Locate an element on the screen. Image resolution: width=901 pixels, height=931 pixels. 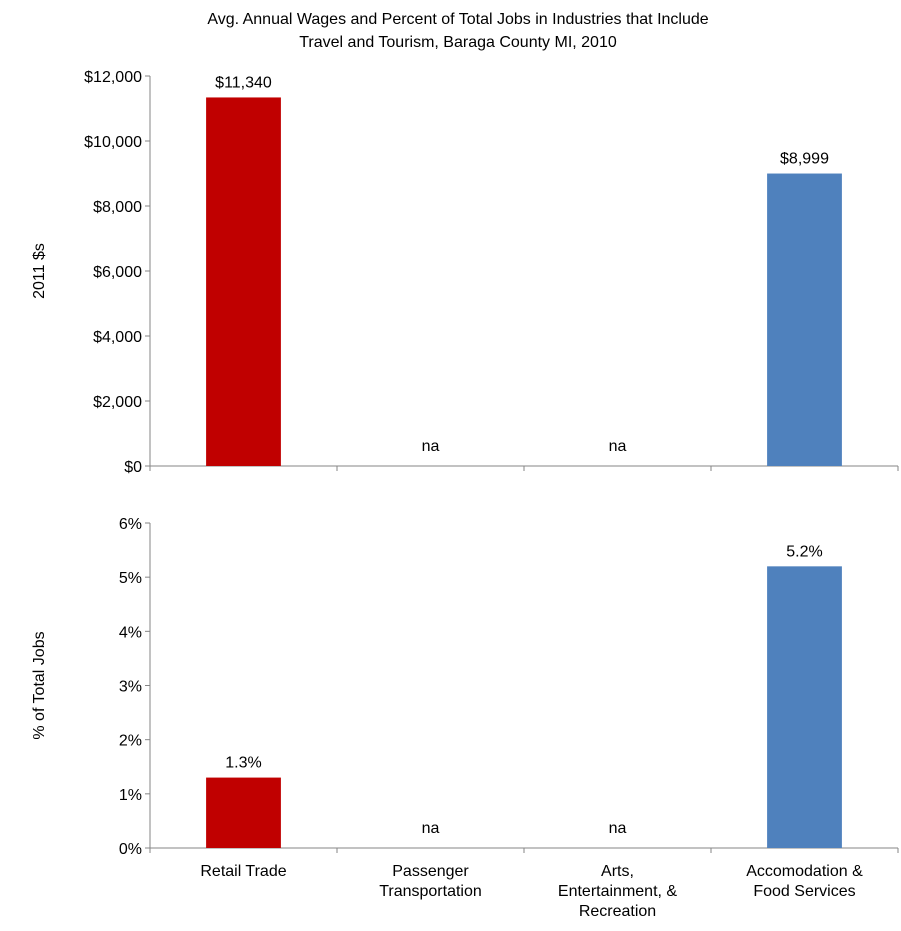
data-label: 5.2% is located at coordinates (804, 551).